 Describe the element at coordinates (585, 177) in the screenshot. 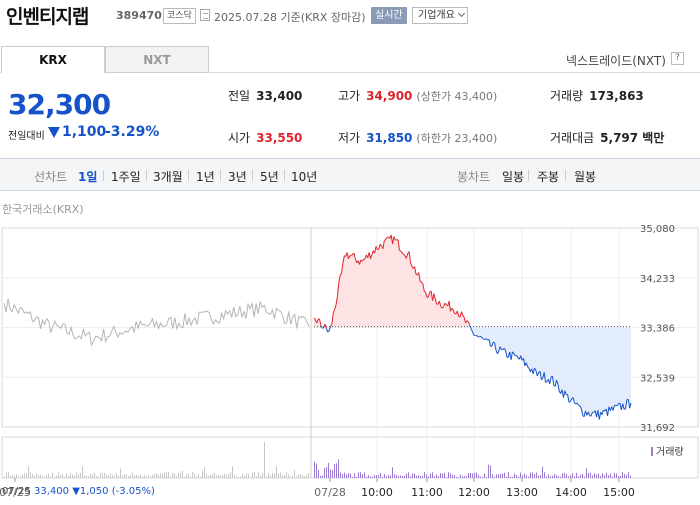

I see `candle-monthly: 월봉` at that location.